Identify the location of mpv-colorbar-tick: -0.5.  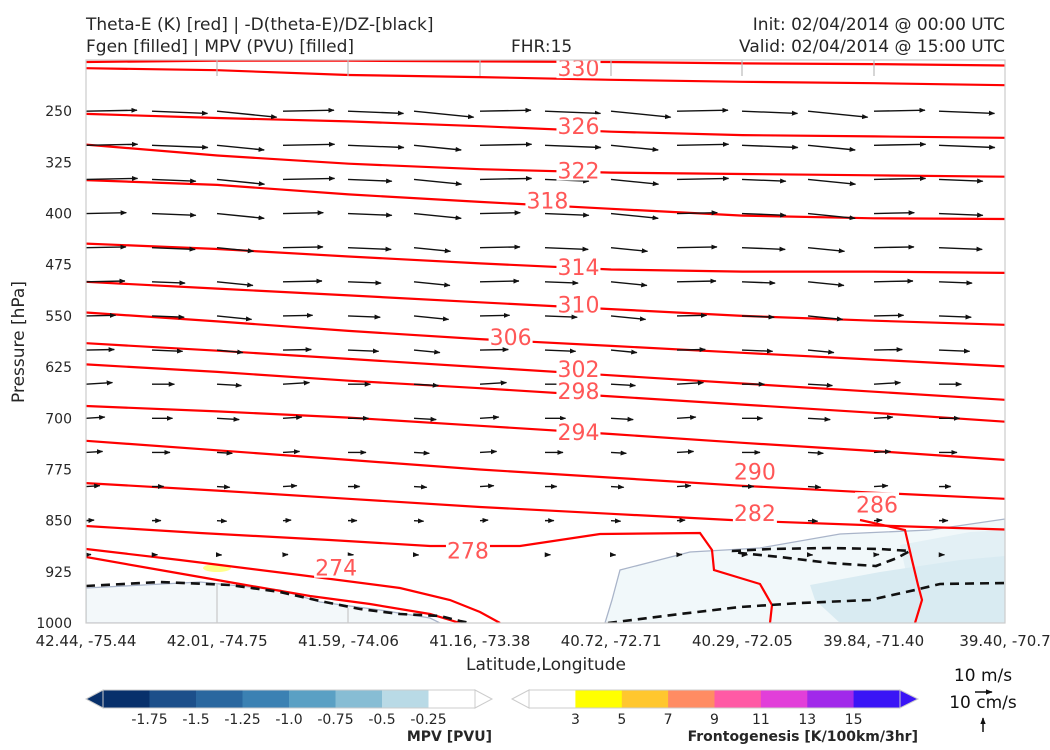
(381, 720).